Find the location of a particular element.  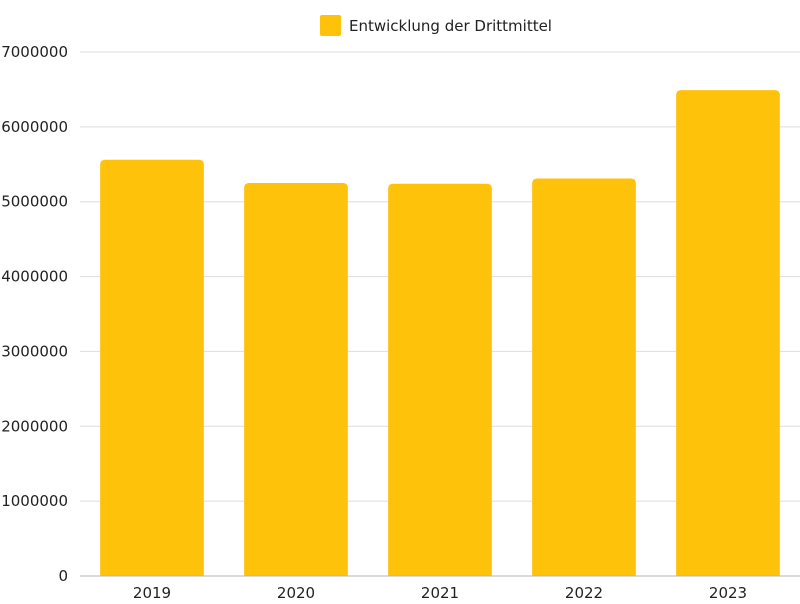

y-tick-label: 5000000 is located at coordinates (34, 202).